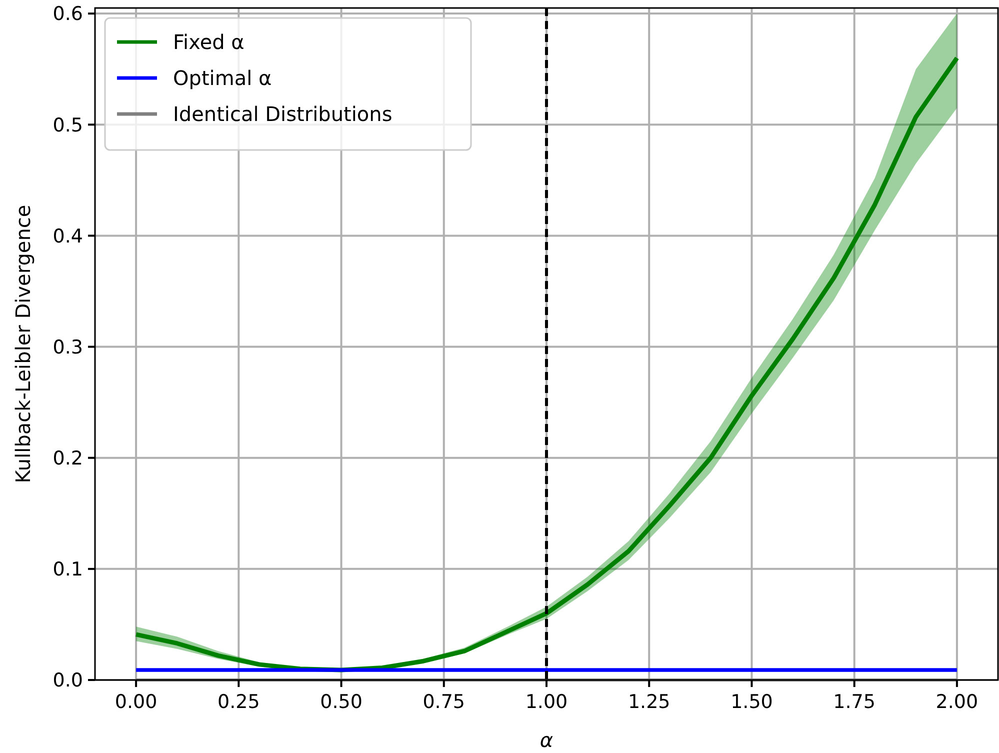 The width and height of the screenshot is (999, 753). What do you see at coordinates (67, 125) in the screenshot?
I see `y-tick-label: 0.5` at bounding box center [67, 125].